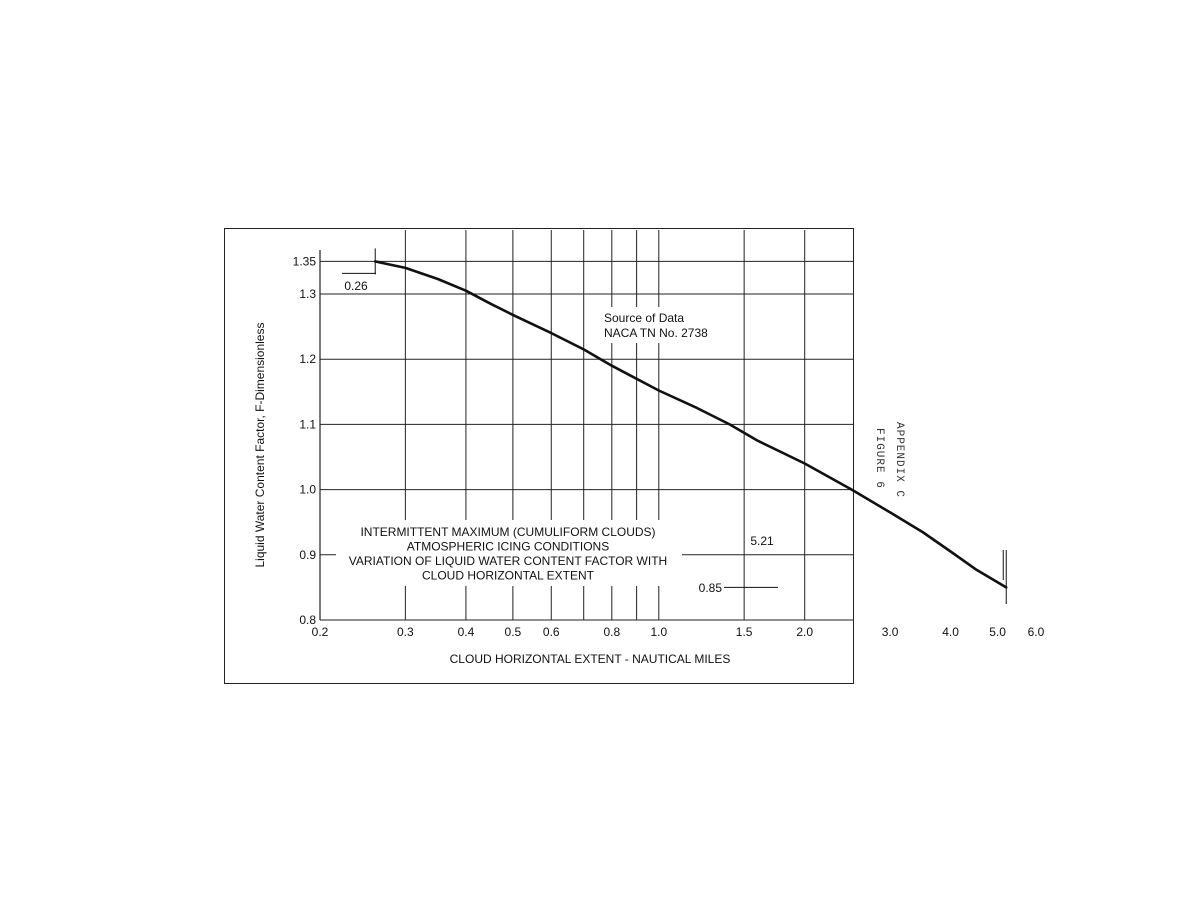 The height and width of the screenshot is (918, 1188). What do you see at coordinates (320, 632) in the screenshot?
I see `x-tick-label: 0.2` at bounding box center [320, 632].